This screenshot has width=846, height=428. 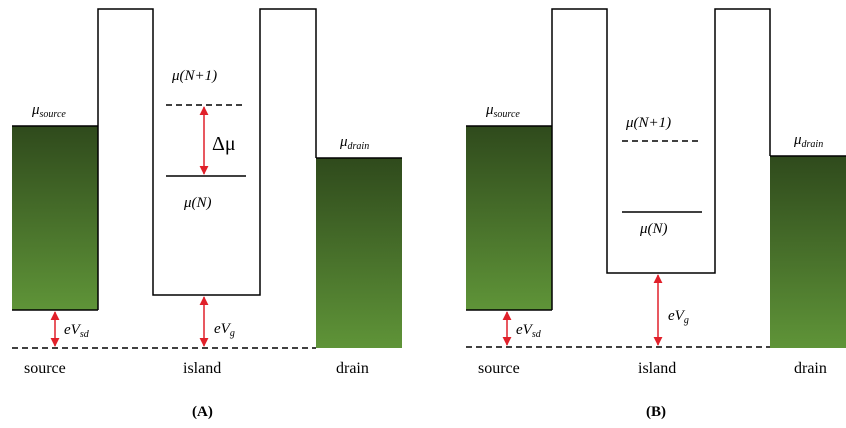 What do you see at coordinates (202, 412) in the screenshot?
I see `panel-a-label: (A)` at bounding box center [202, 412].